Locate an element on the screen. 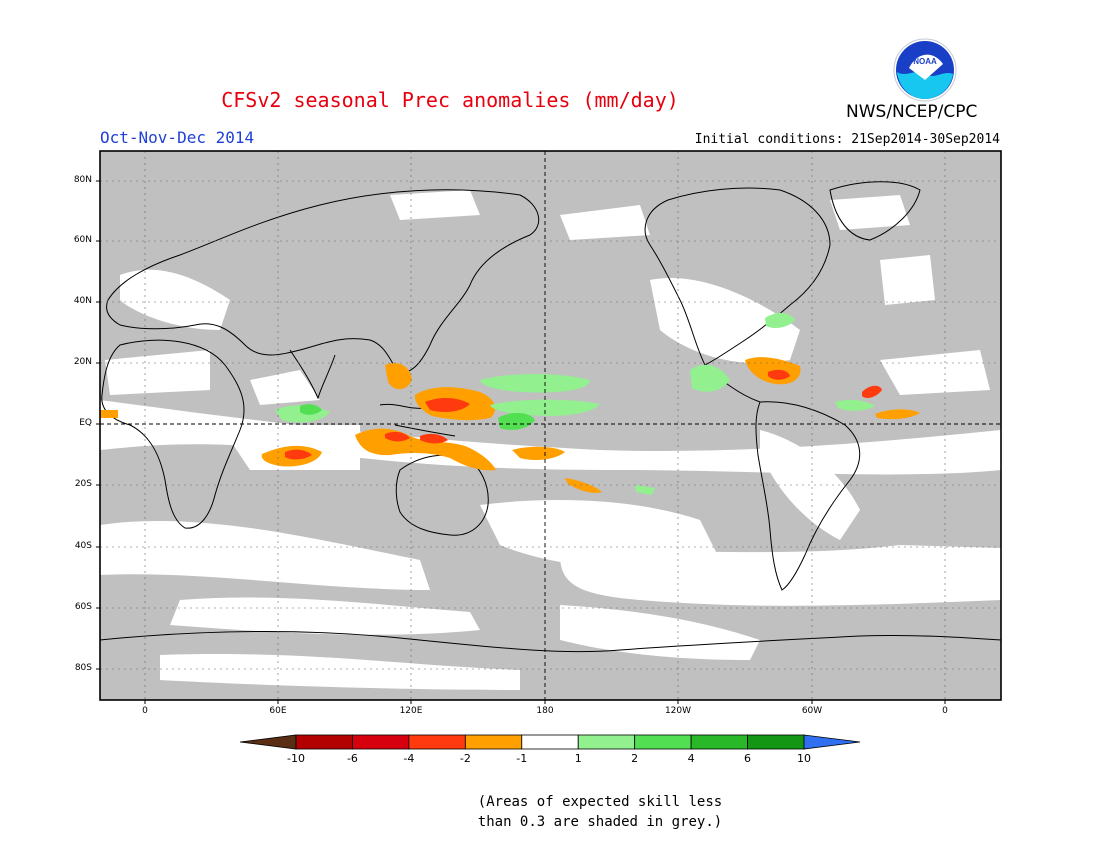 The image size is (1100, 850). lat-label: EQ is located at coordinates (85, 423).